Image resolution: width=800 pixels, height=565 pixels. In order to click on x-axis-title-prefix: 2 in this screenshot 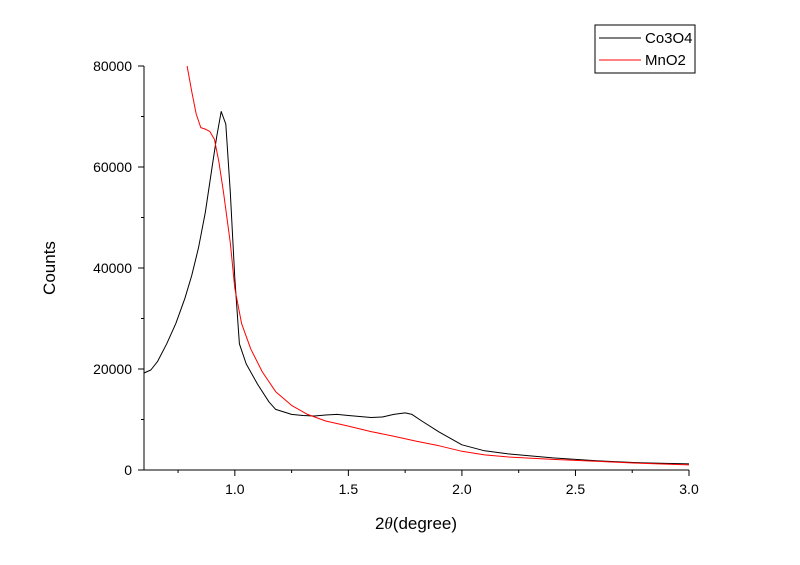, I will do `click(379, 523)`.